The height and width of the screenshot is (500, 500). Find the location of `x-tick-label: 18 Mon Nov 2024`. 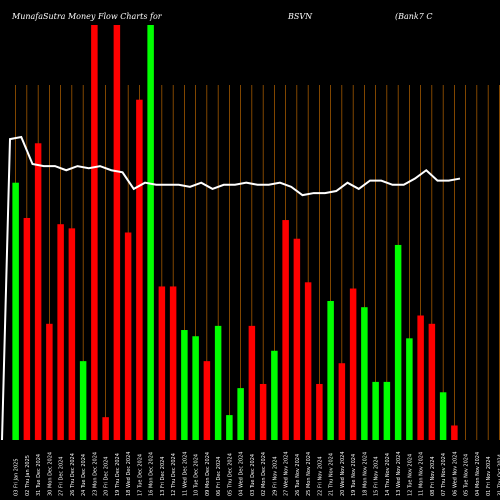

x-tick-label: 18 Mon Nov 2024 is located at coordinates (365, 474).